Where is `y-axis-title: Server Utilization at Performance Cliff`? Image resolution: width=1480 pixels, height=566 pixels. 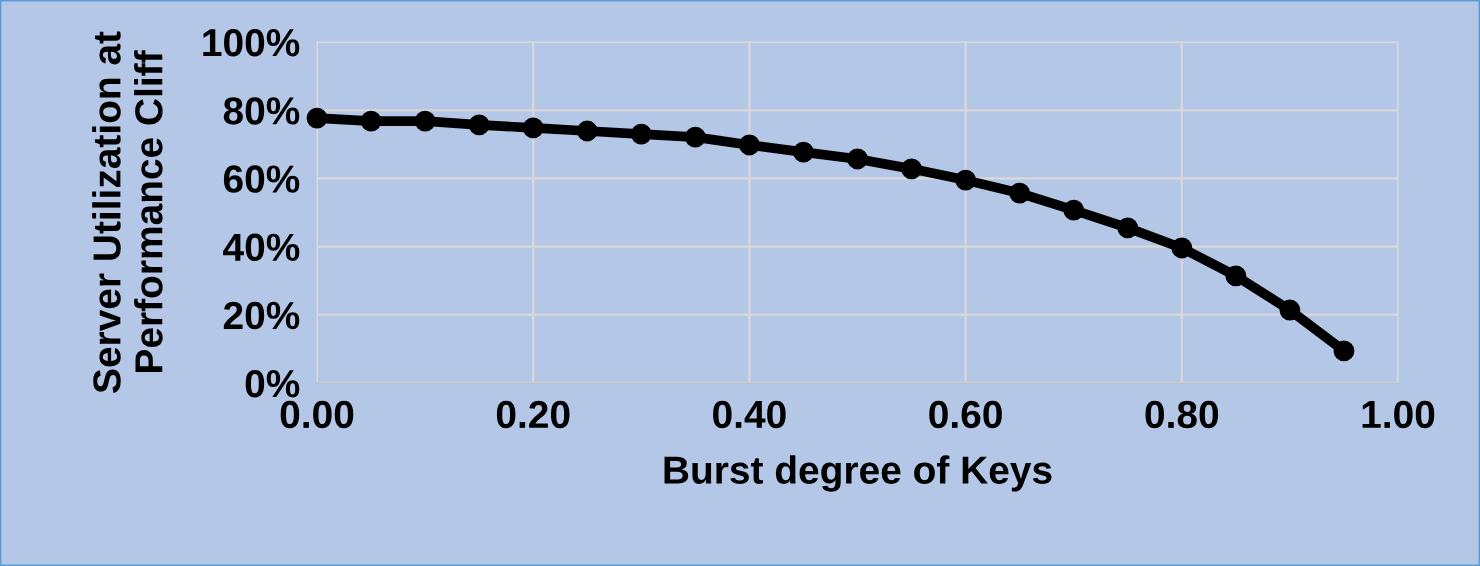 y-axis-title: Server Utilization at Performance Cliff is located at coordinates (127, 212).